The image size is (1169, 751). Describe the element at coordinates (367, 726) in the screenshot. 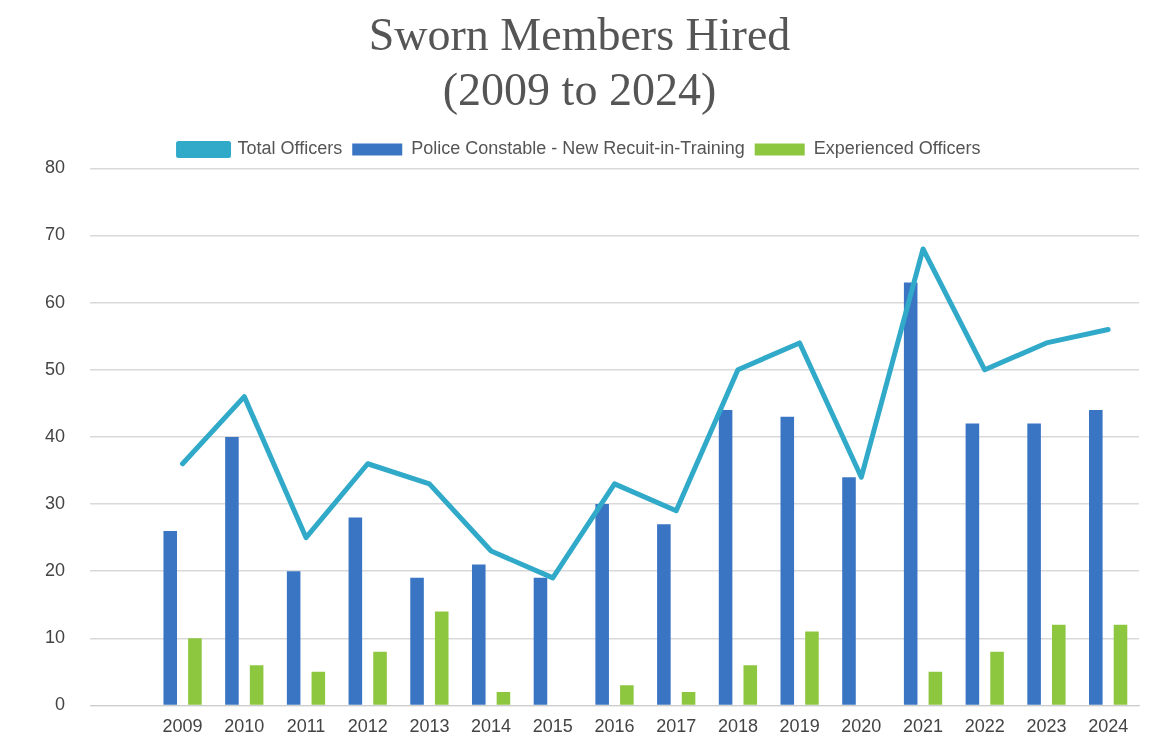

I see `x-tick-label: 2012` at that location.